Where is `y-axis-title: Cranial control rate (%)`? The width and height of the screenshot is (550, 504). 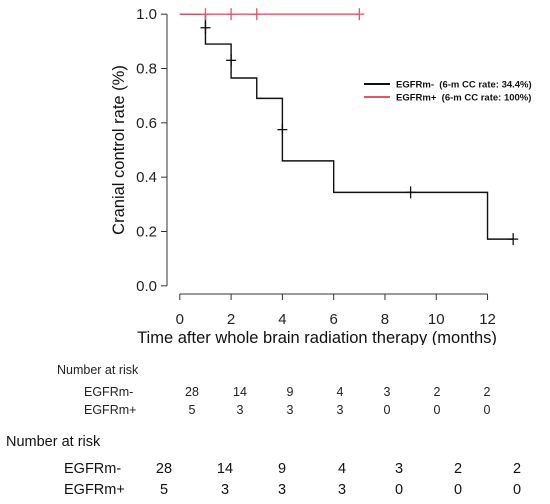 y-axis-title: Cranial control rate (%) is located at coordinates (119, 150).